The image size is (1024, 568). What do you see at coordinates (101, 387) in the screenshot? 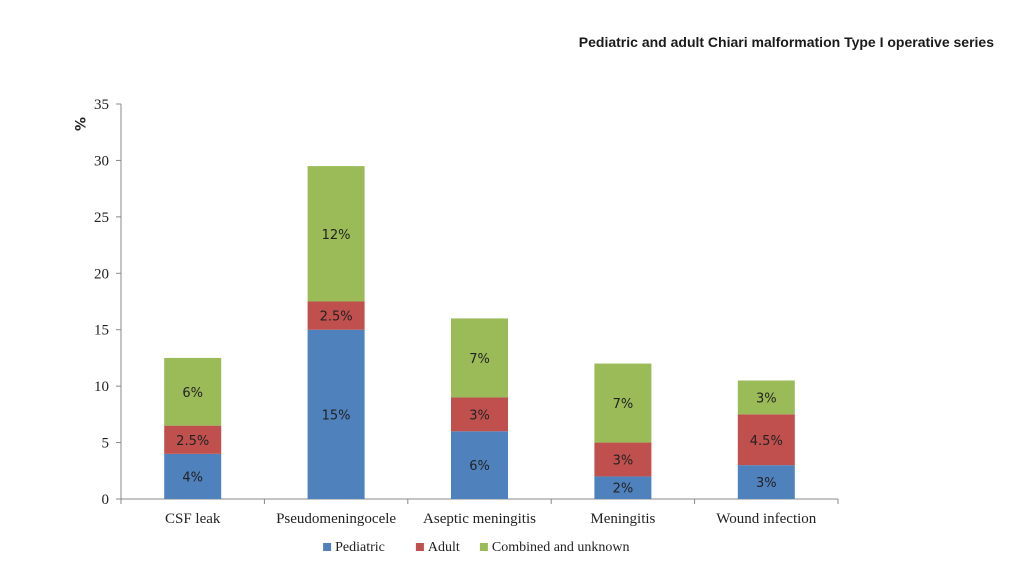
I see `y-tick-label: 10` at bounding box center [101, 387].